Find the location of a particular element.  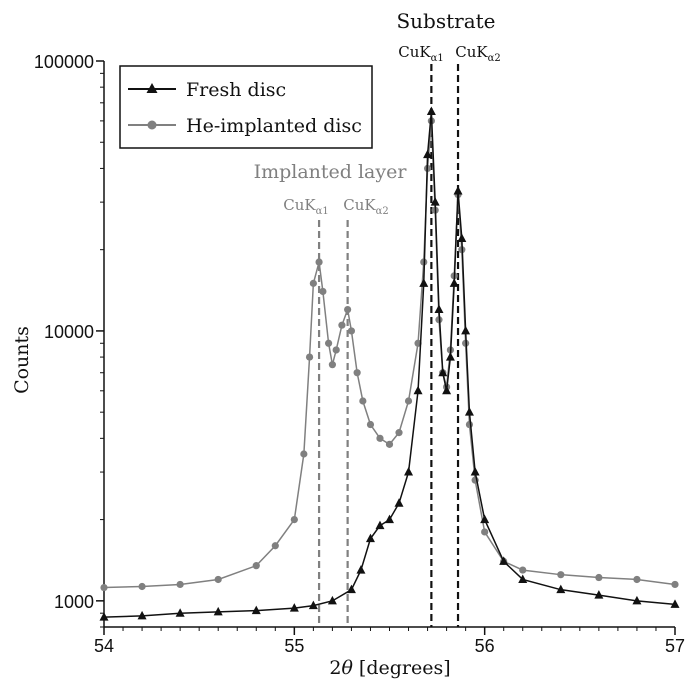

implanted-cuk-alpha1-label: CuKα1 is located at coordinates (305, 206).